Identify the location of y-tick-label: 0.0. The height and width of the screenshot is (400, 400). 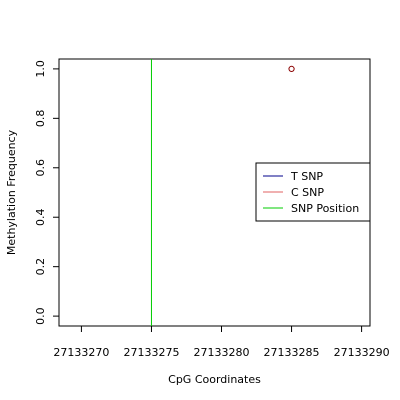
(40, 316).